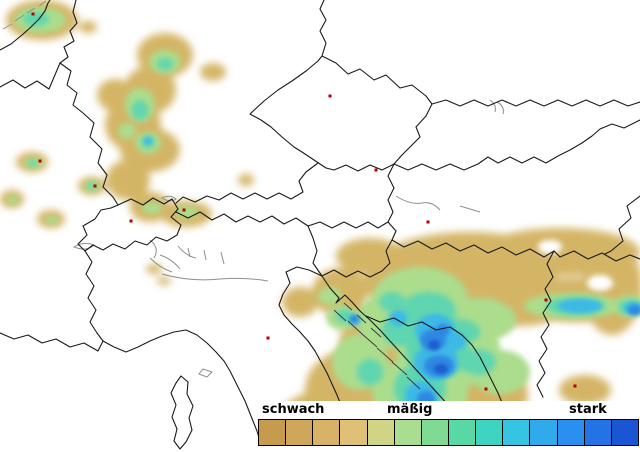 This screenshot has width=640, height=452. I want to click on border-fr-it, so click(94, 296).